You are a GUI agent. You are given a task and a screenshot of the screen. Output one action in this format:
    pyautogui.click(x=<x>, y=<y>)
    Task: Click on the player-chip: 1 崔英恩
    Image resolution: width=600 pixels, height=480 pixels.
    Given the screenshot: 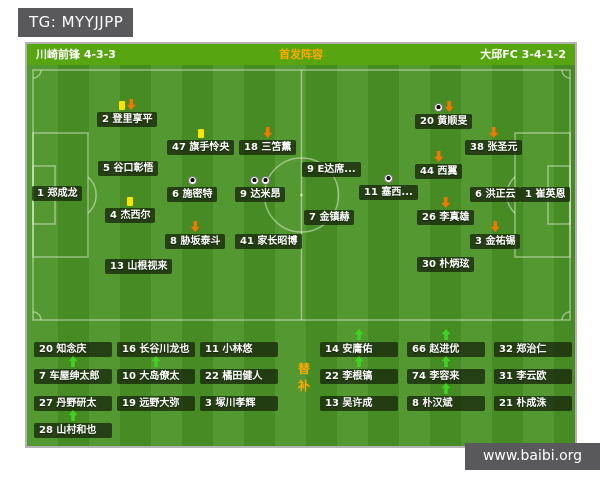 What is the action you would take?
    pyautogui.click(x=545, y=194)
    